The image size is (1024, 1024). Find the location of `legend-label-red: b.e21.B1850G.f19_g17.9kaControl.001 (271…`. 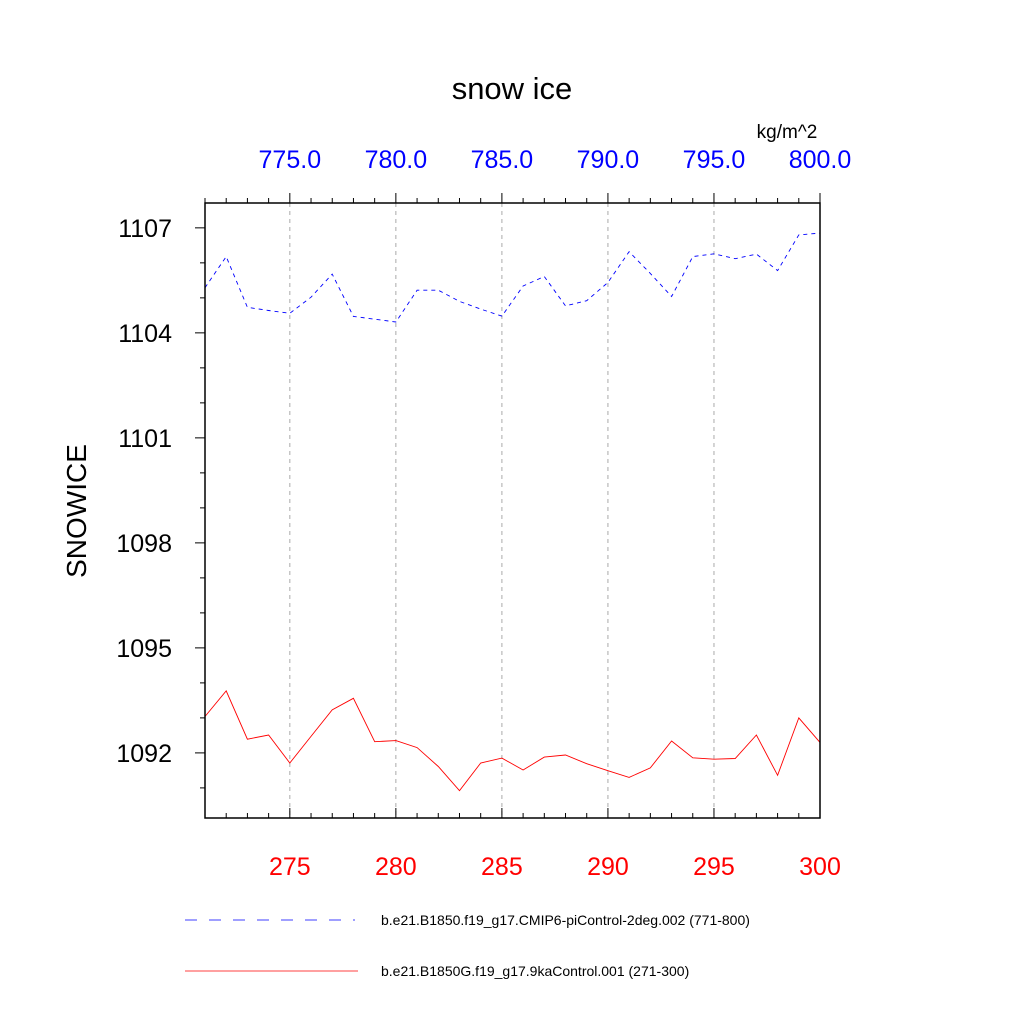

legend-label-red: b.e21.B1850G.f19_g17.9kaControl.001 (271… is located at coordinates (535, 971).